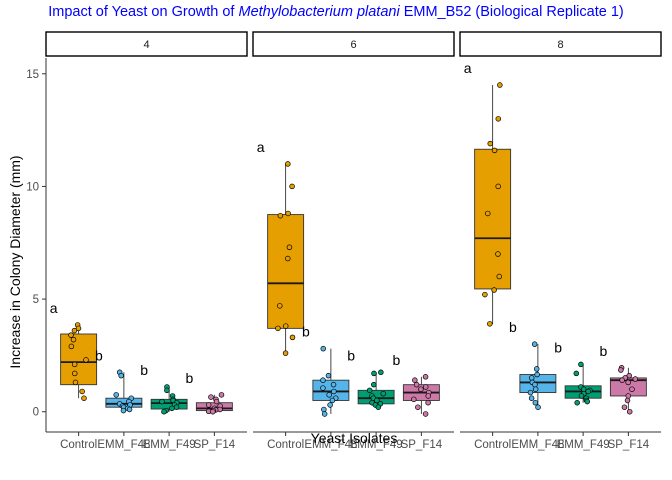 The height and width of the screenshot is (480, 672). I want to click on x-tick-label: EMM_F48, so click(537, 445).